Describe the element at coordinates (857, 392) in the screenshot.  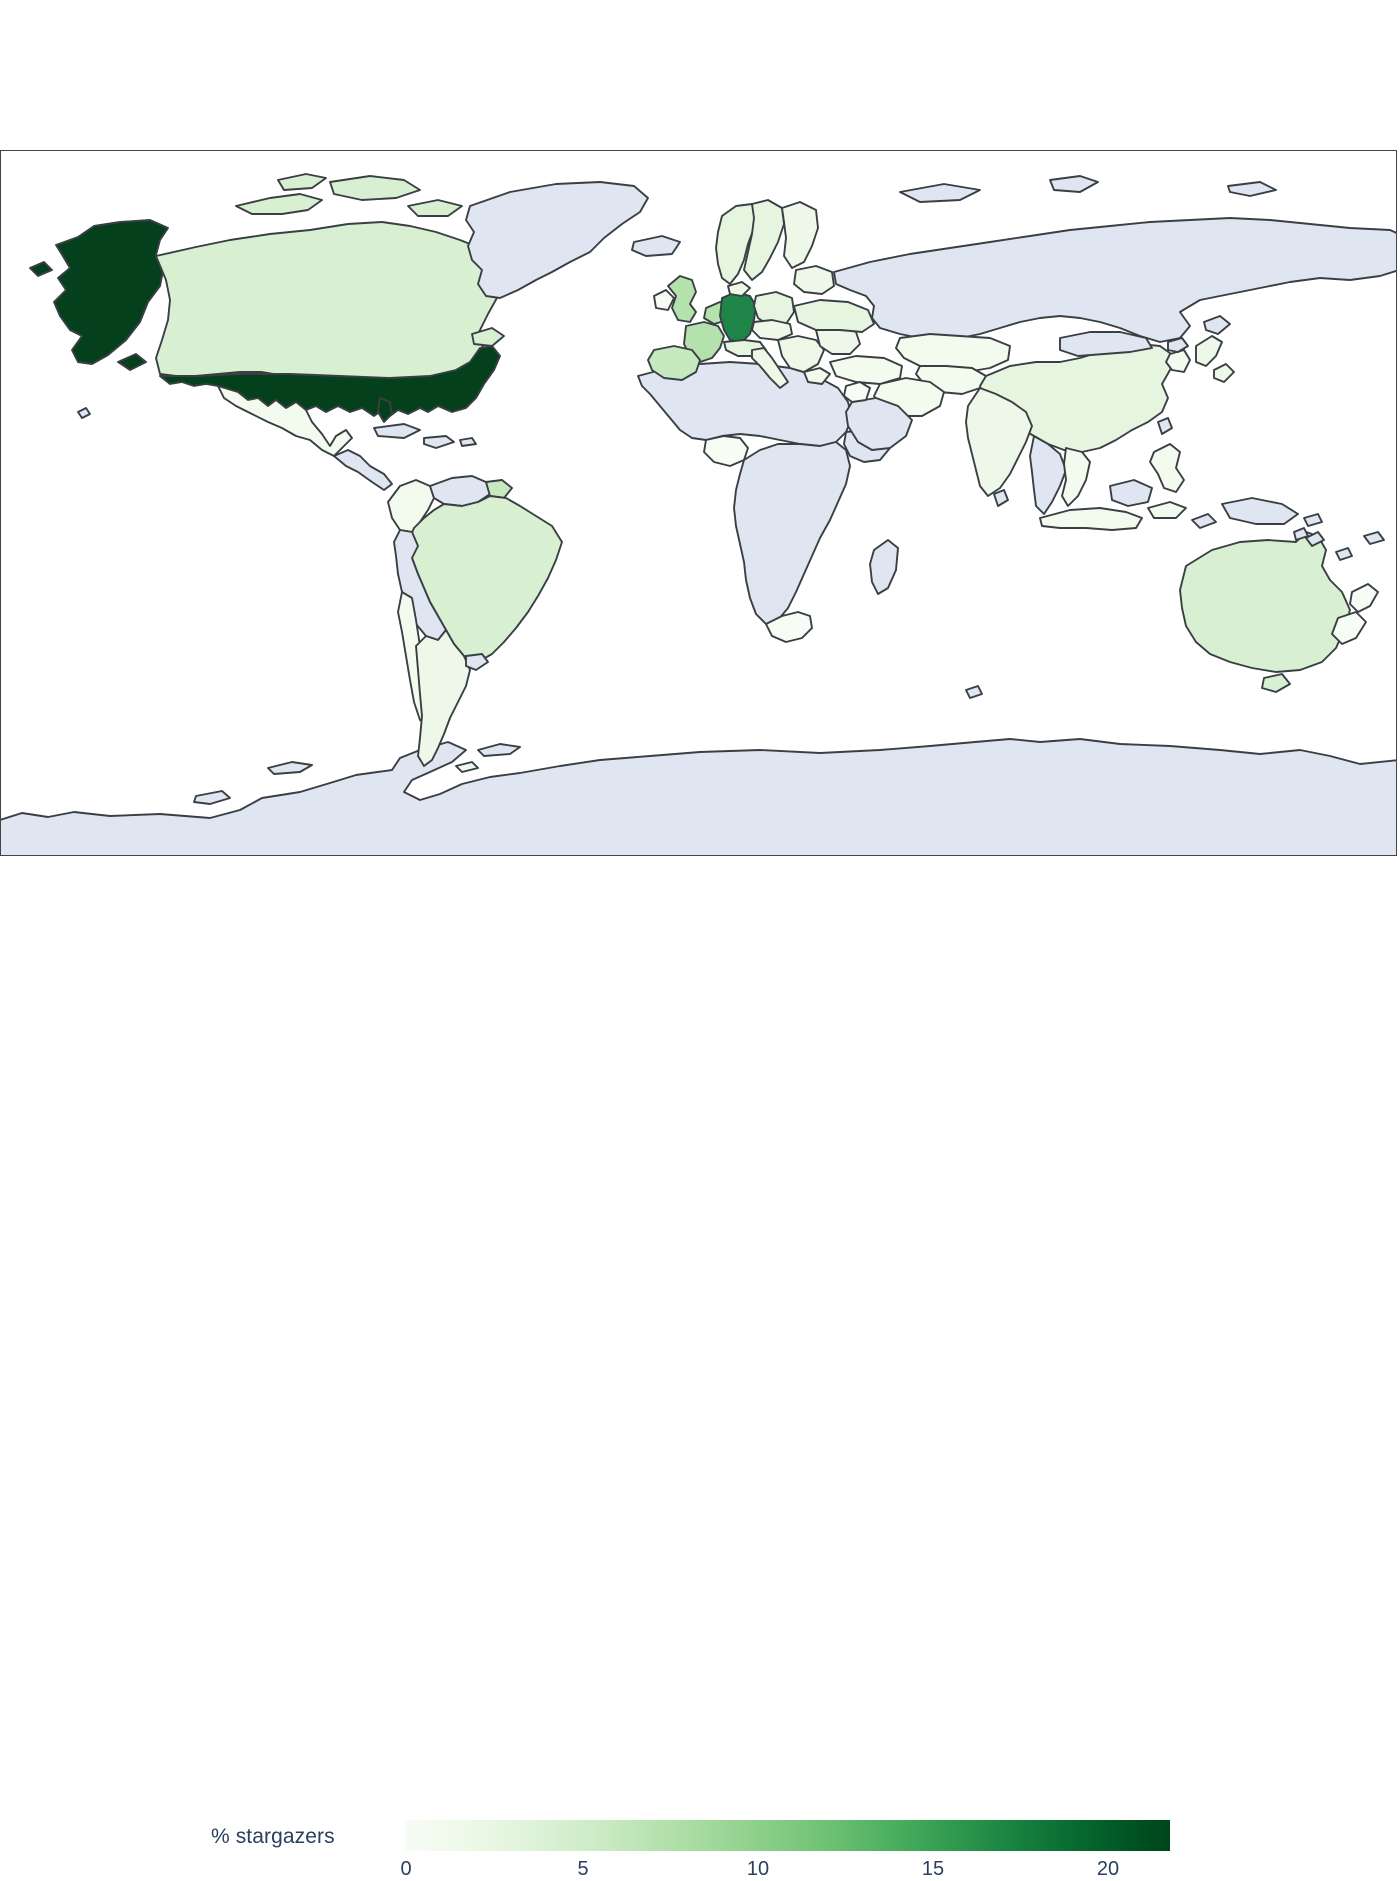
I see `country-israel-levant` at that location.